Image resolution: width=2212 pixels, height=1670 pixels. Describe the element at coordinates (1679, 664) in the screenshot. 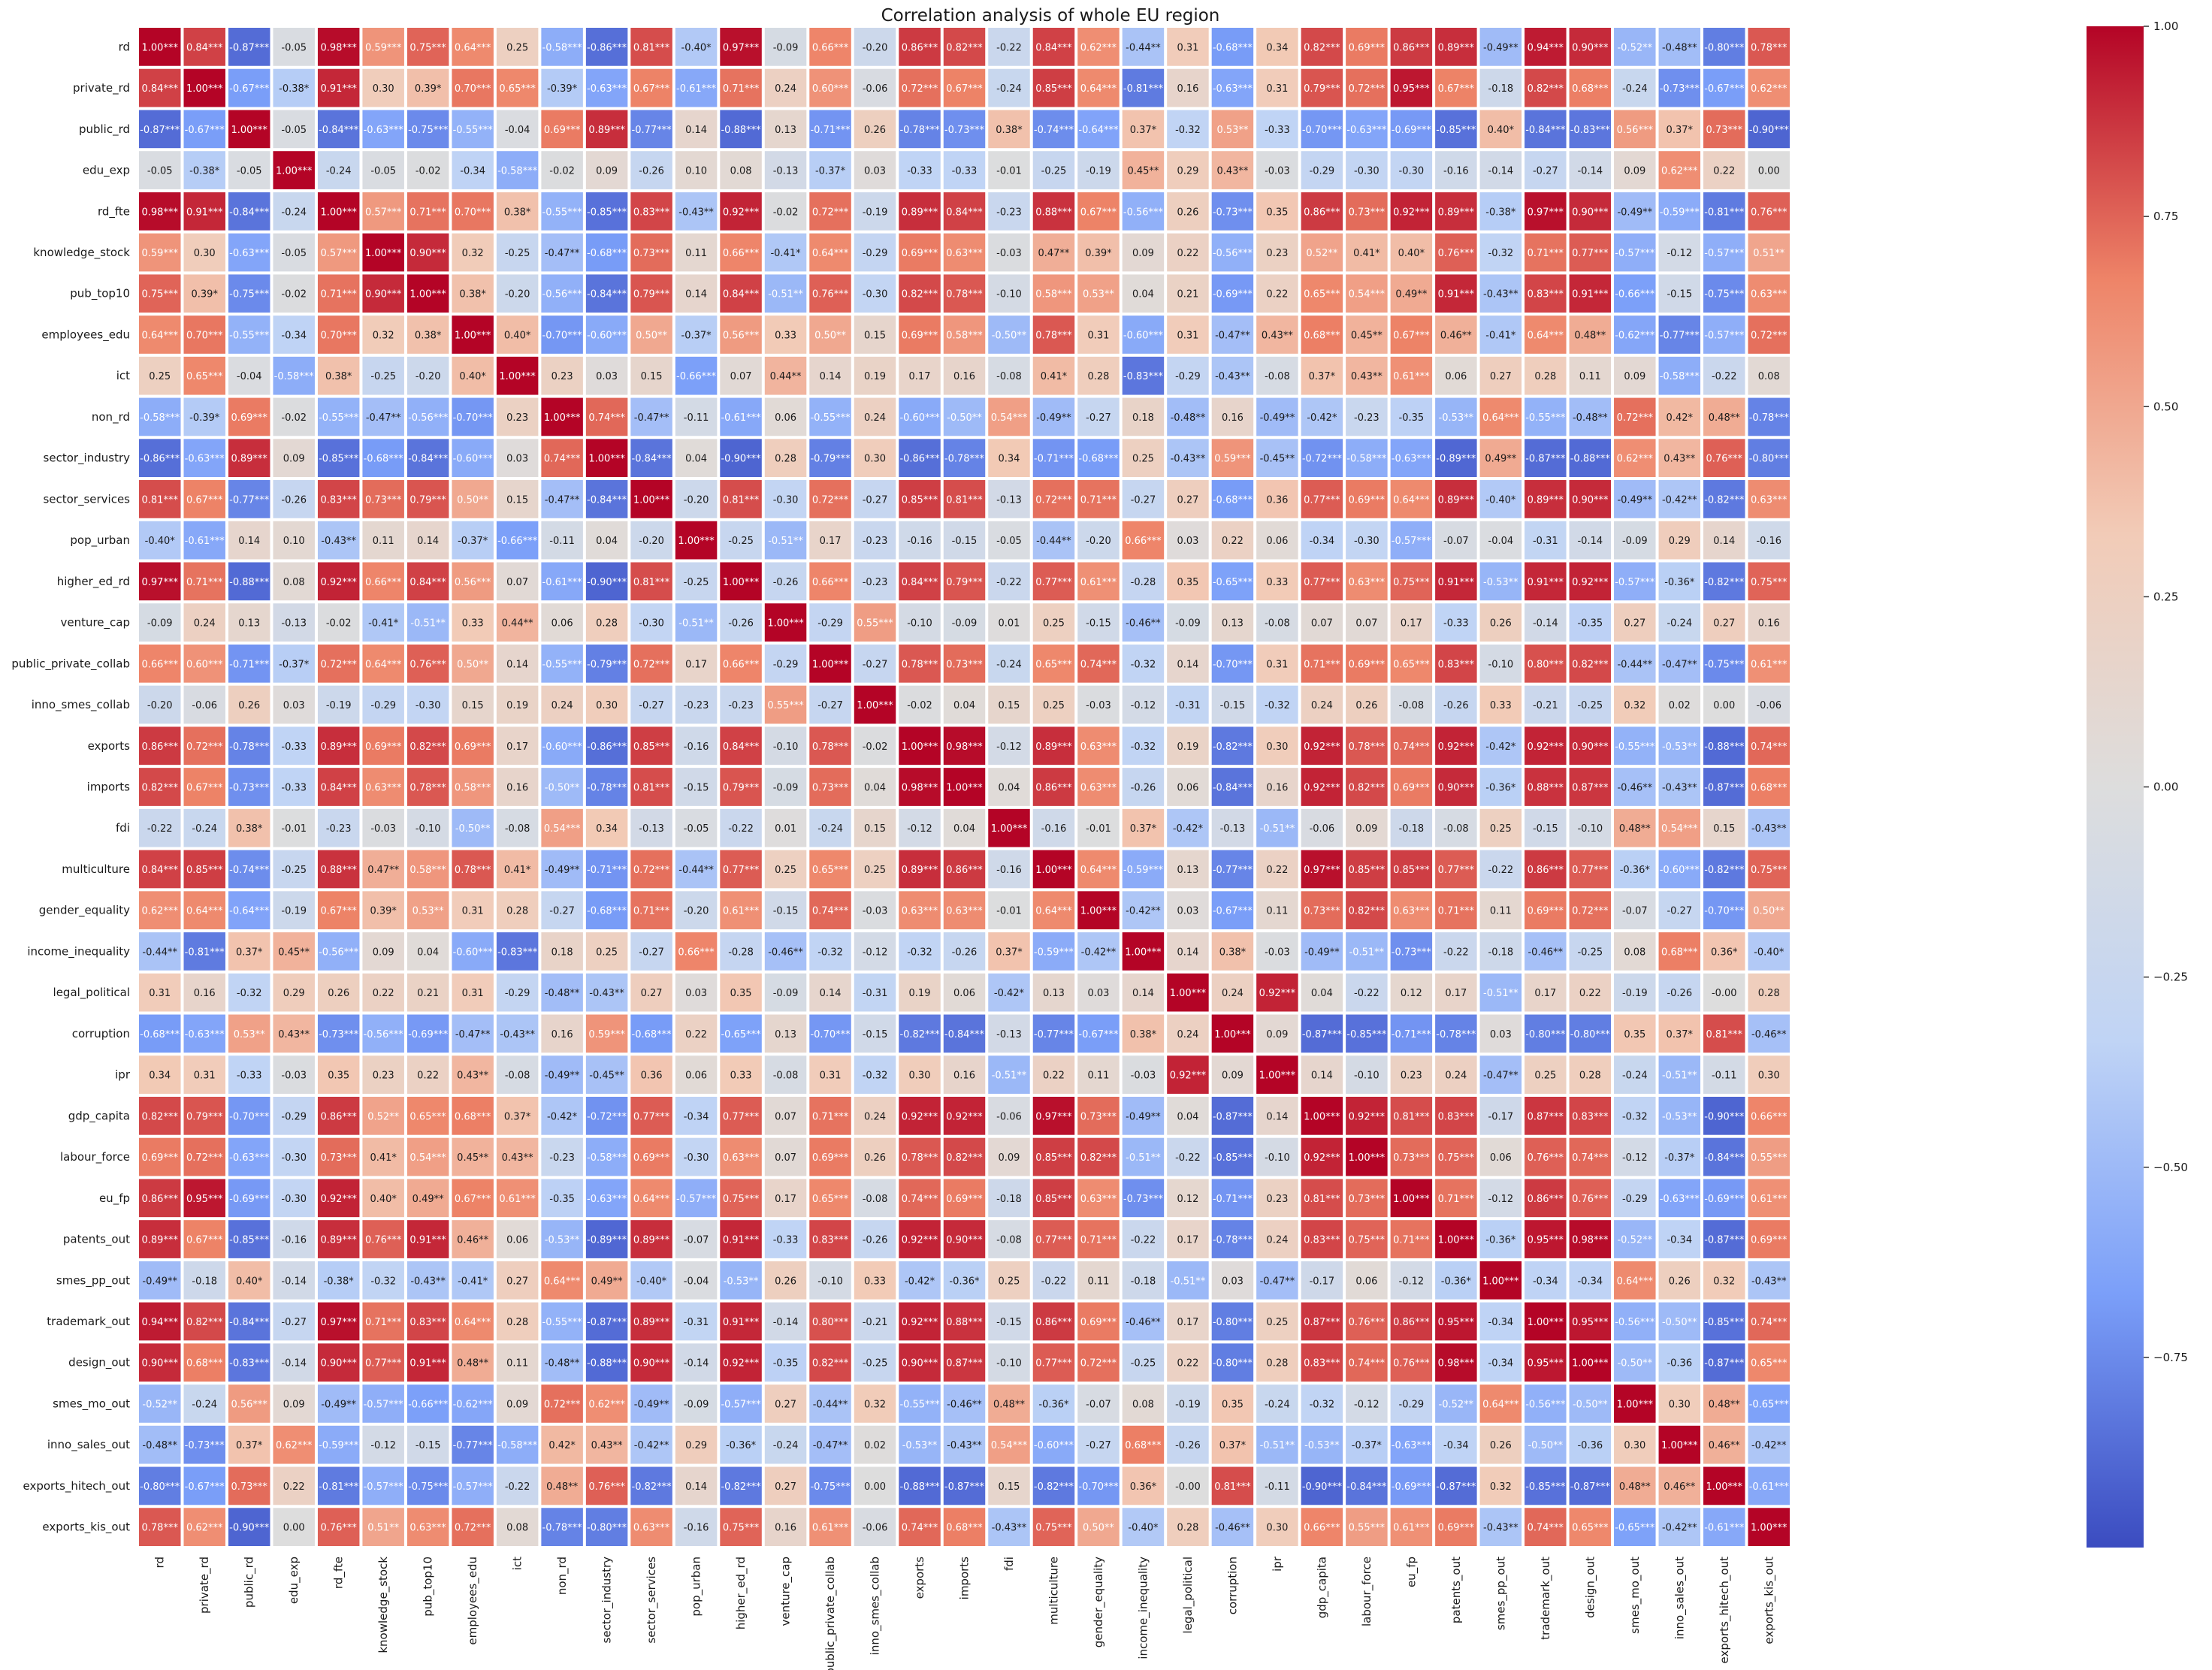

I see `heatmap-cell-label: -0.47**` at that location.